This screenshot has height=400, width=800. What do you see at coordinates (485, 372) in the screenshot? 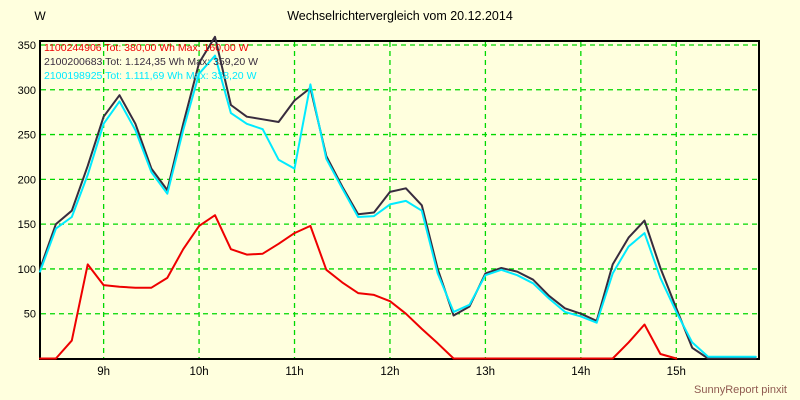
I see `x-tick-label: 13h` at bounding box center [485, 372].